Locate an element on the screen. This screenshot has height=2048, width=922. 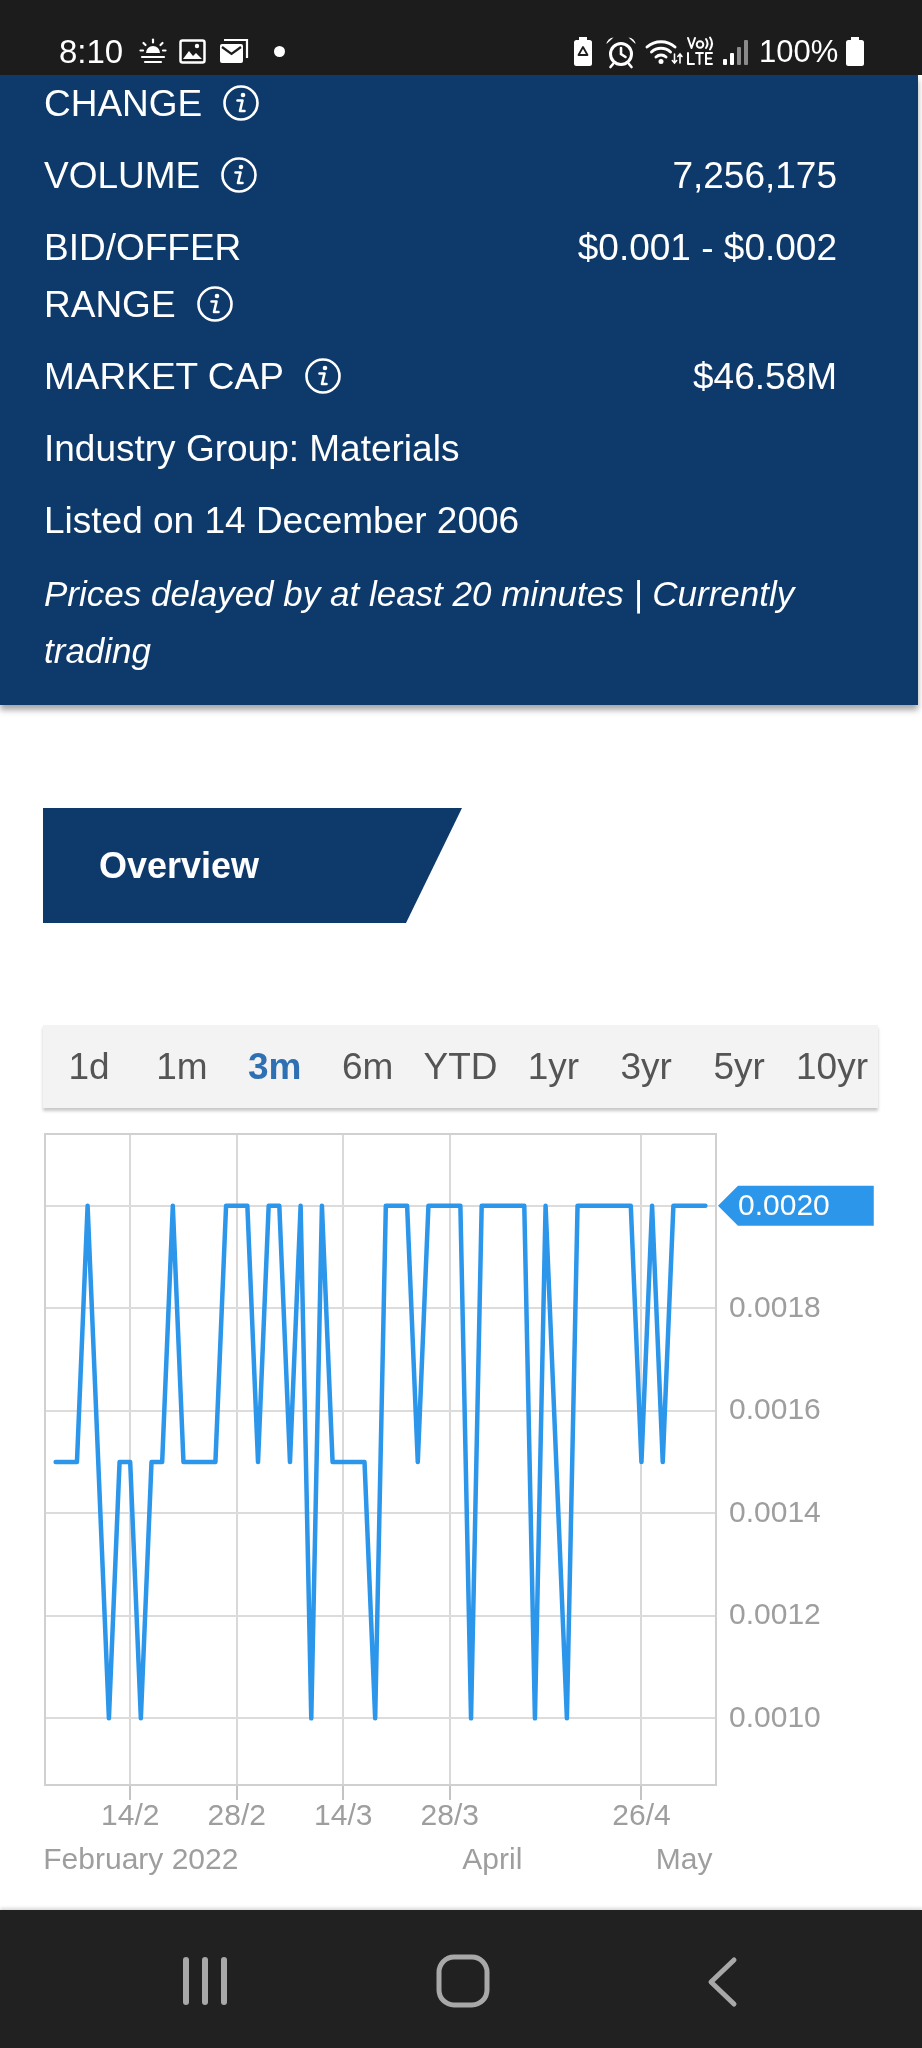
category-label: 3yr is located at coordinates (646, 1067).